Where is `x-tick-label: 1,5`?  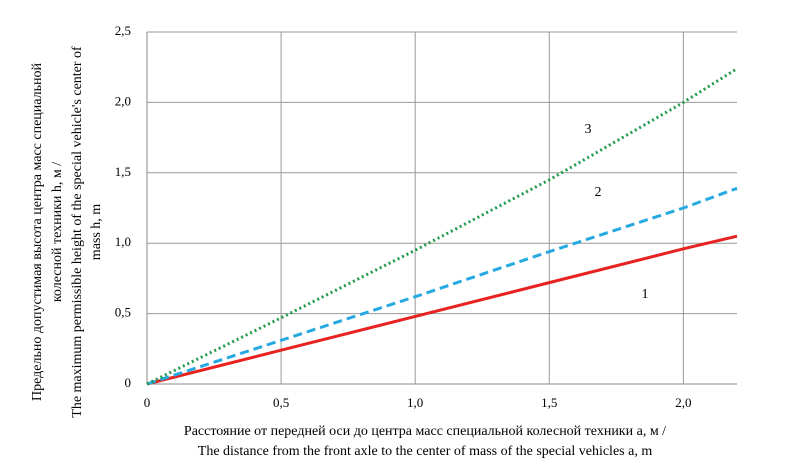
x-tick-label: 1,5 is located at coordinates (549, 402).